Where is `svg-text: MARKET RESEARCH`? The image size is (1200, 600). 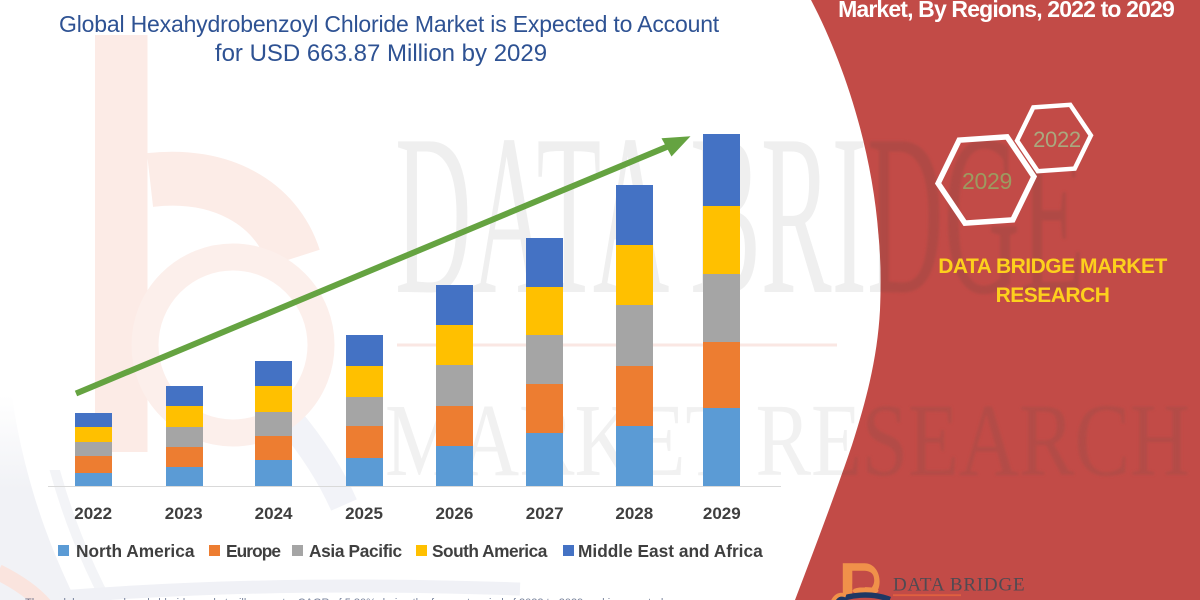
svg-text: MARKET RESEARCH is located at coordinates (958, 598).